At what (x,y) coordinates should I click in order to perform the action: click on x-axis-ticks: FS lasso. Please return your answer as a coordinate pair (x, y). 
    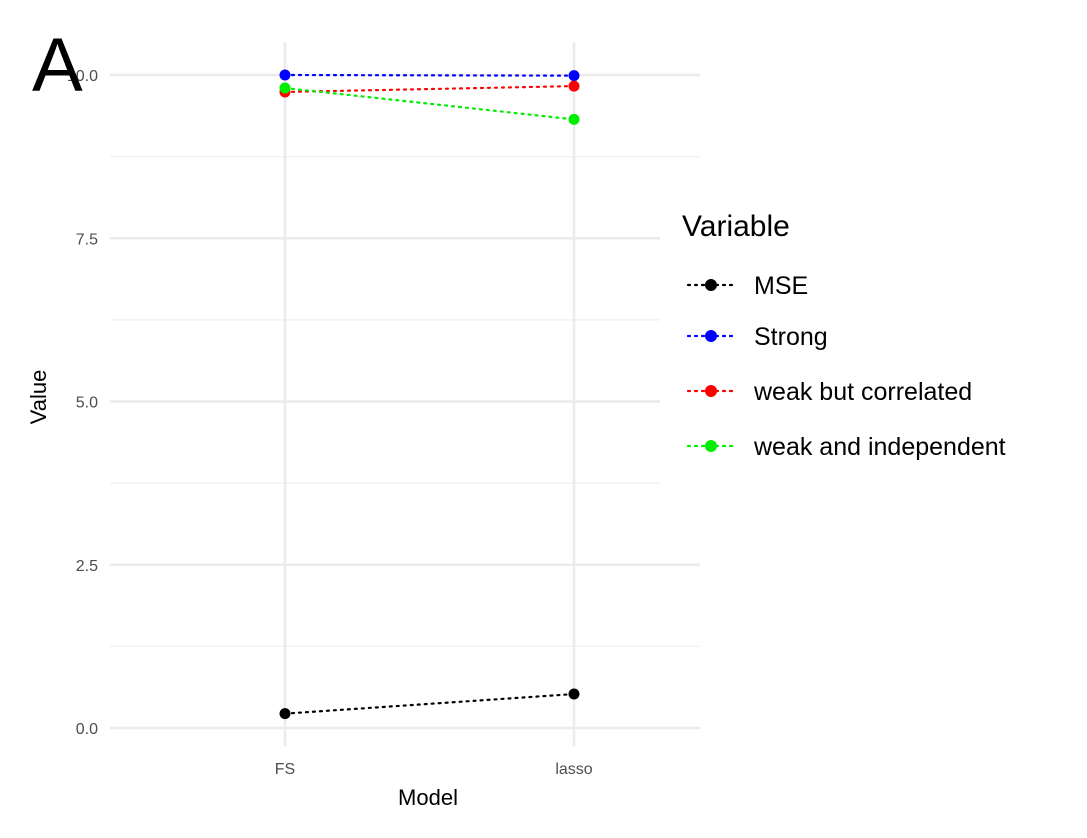
    Looking at the image, I should click on (434, 769).